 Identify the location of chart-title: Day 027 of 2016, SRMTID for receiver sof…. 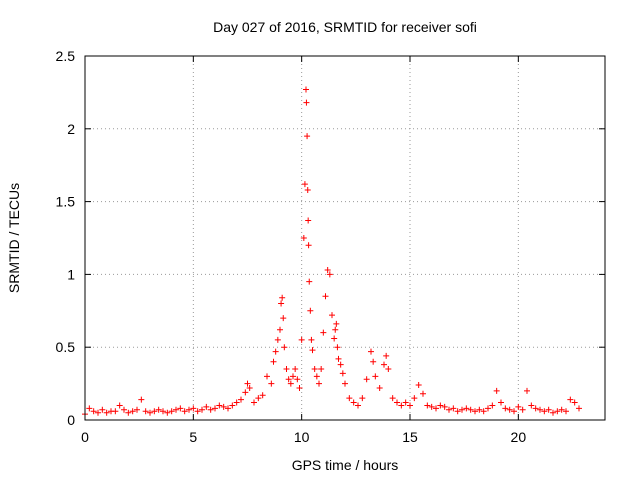
(345, 27).